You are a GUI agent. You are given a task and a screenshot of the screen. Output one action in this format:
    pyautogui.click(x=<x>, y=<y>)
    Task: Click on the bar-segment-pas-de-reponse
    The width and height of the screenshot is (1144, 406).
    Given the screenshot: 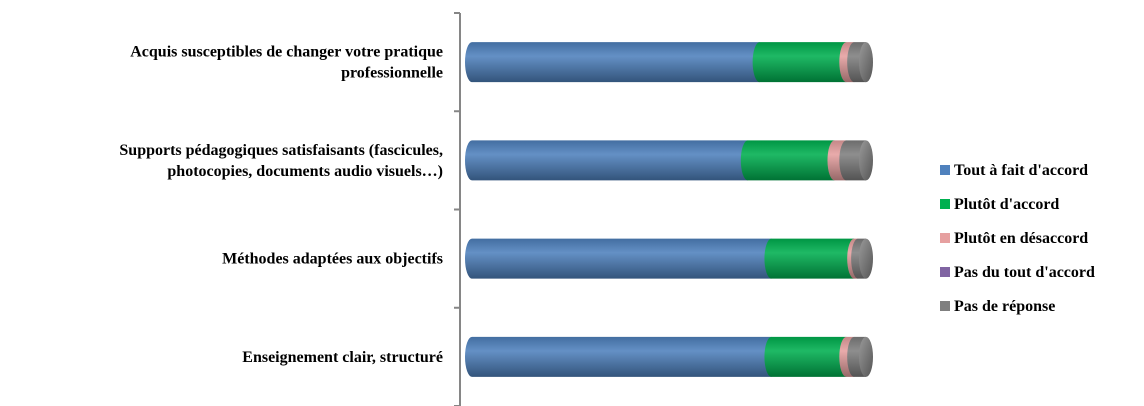 What is the action you would take?
    pyautogui.click(x=852, y=160)
    